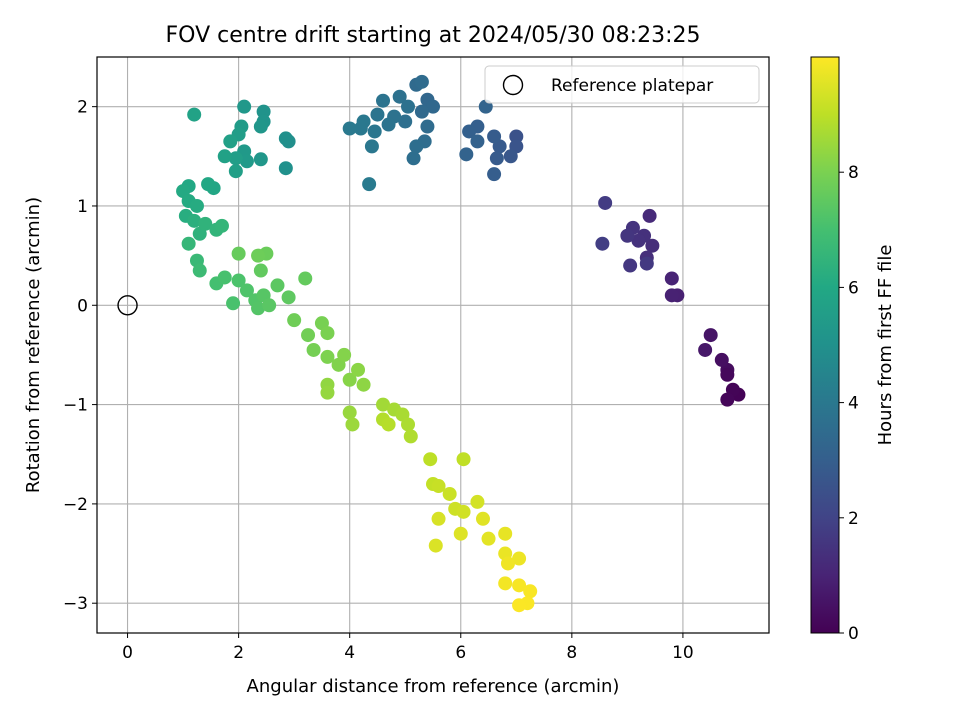  What do you see at coordinates (82, 306) in the screenshot?
I see `y-tick-label: 0` at bounding box center [82, 306].